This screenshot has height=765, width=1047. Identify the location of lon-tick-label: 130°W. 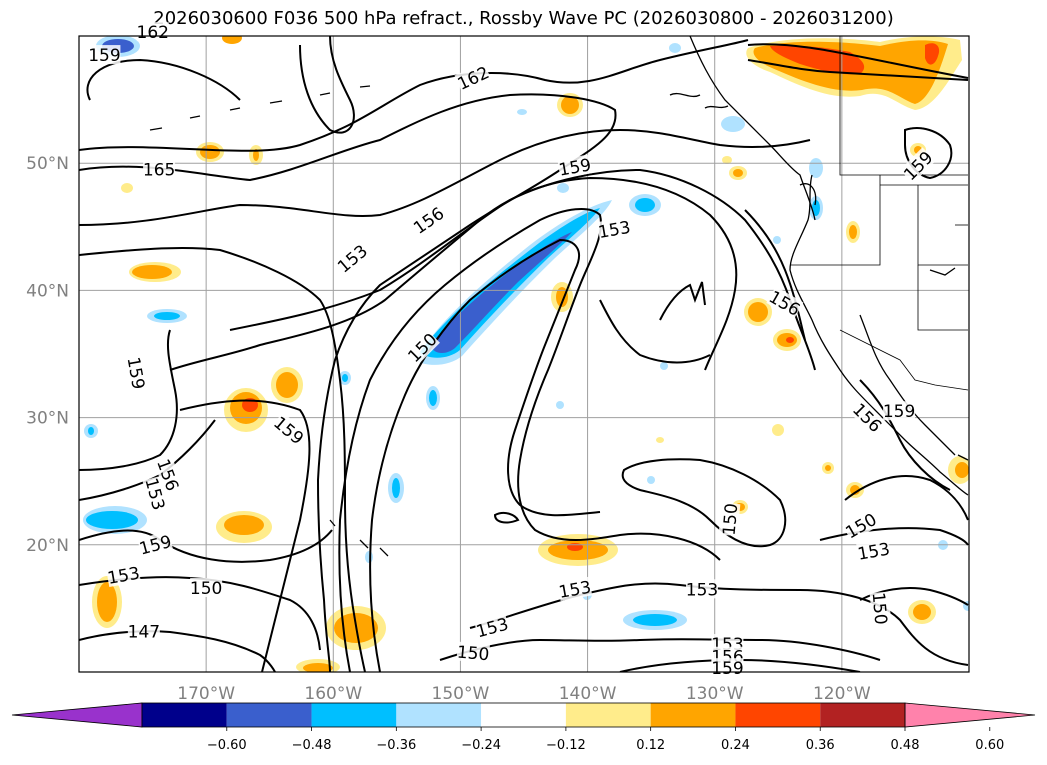
(715, 694).